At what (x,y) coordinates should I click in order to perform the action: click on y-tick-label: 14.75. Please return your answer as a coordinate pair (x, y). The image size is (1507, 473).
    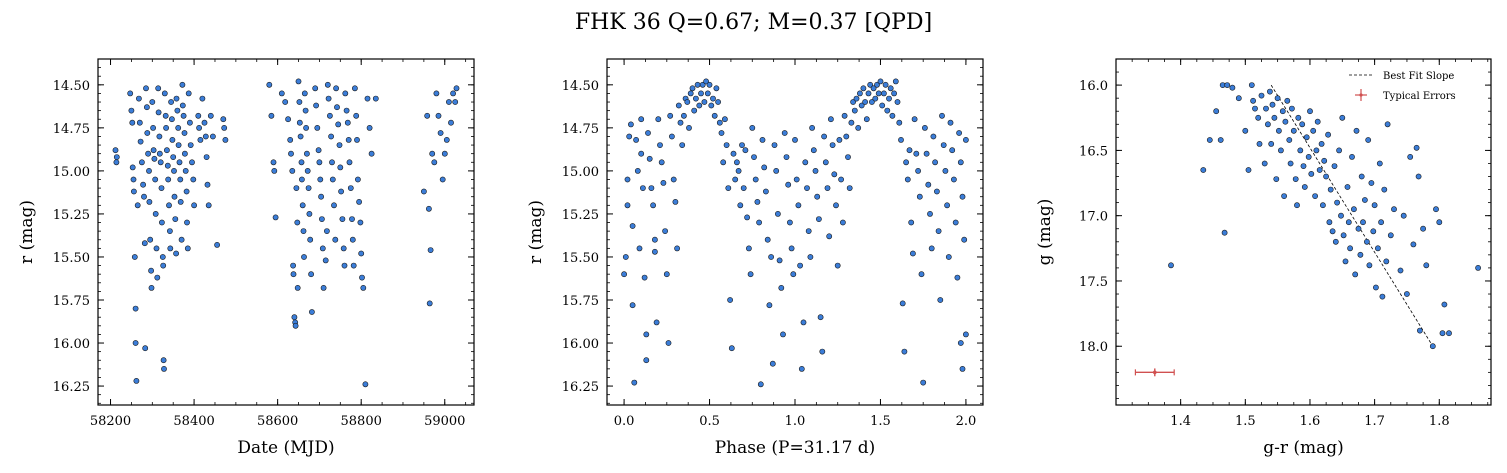
    Looking at the image, I should click on (71, 129).